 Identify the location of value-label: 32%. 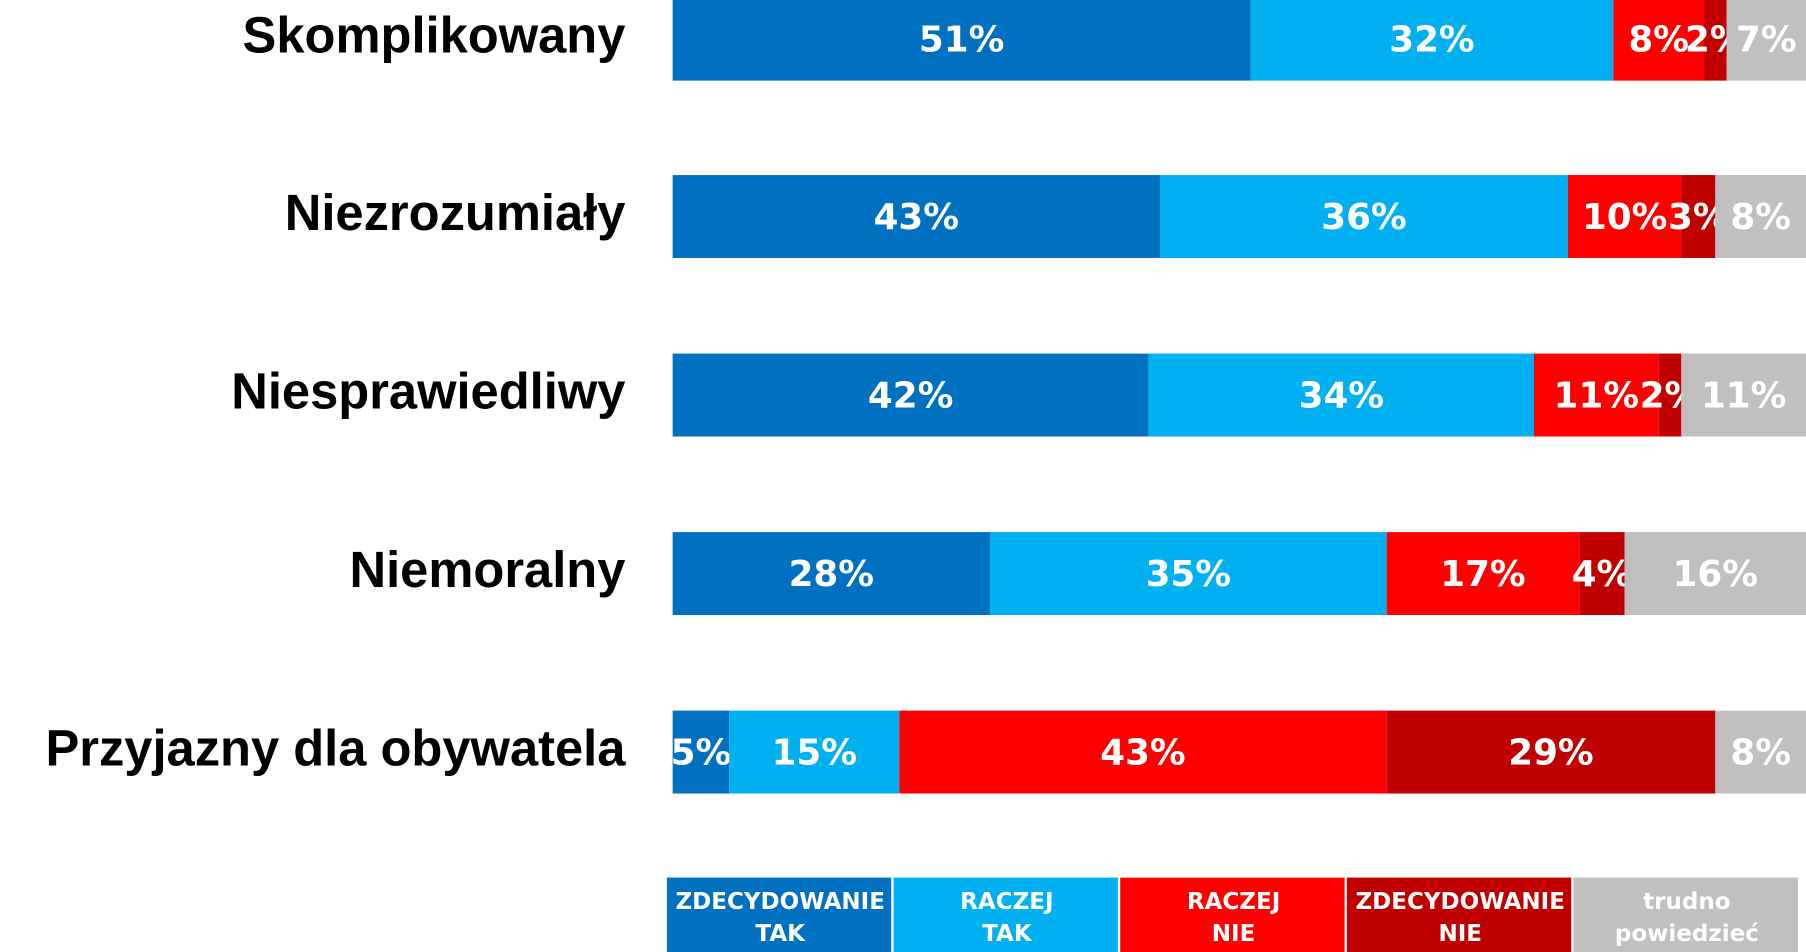
(1431, 39).